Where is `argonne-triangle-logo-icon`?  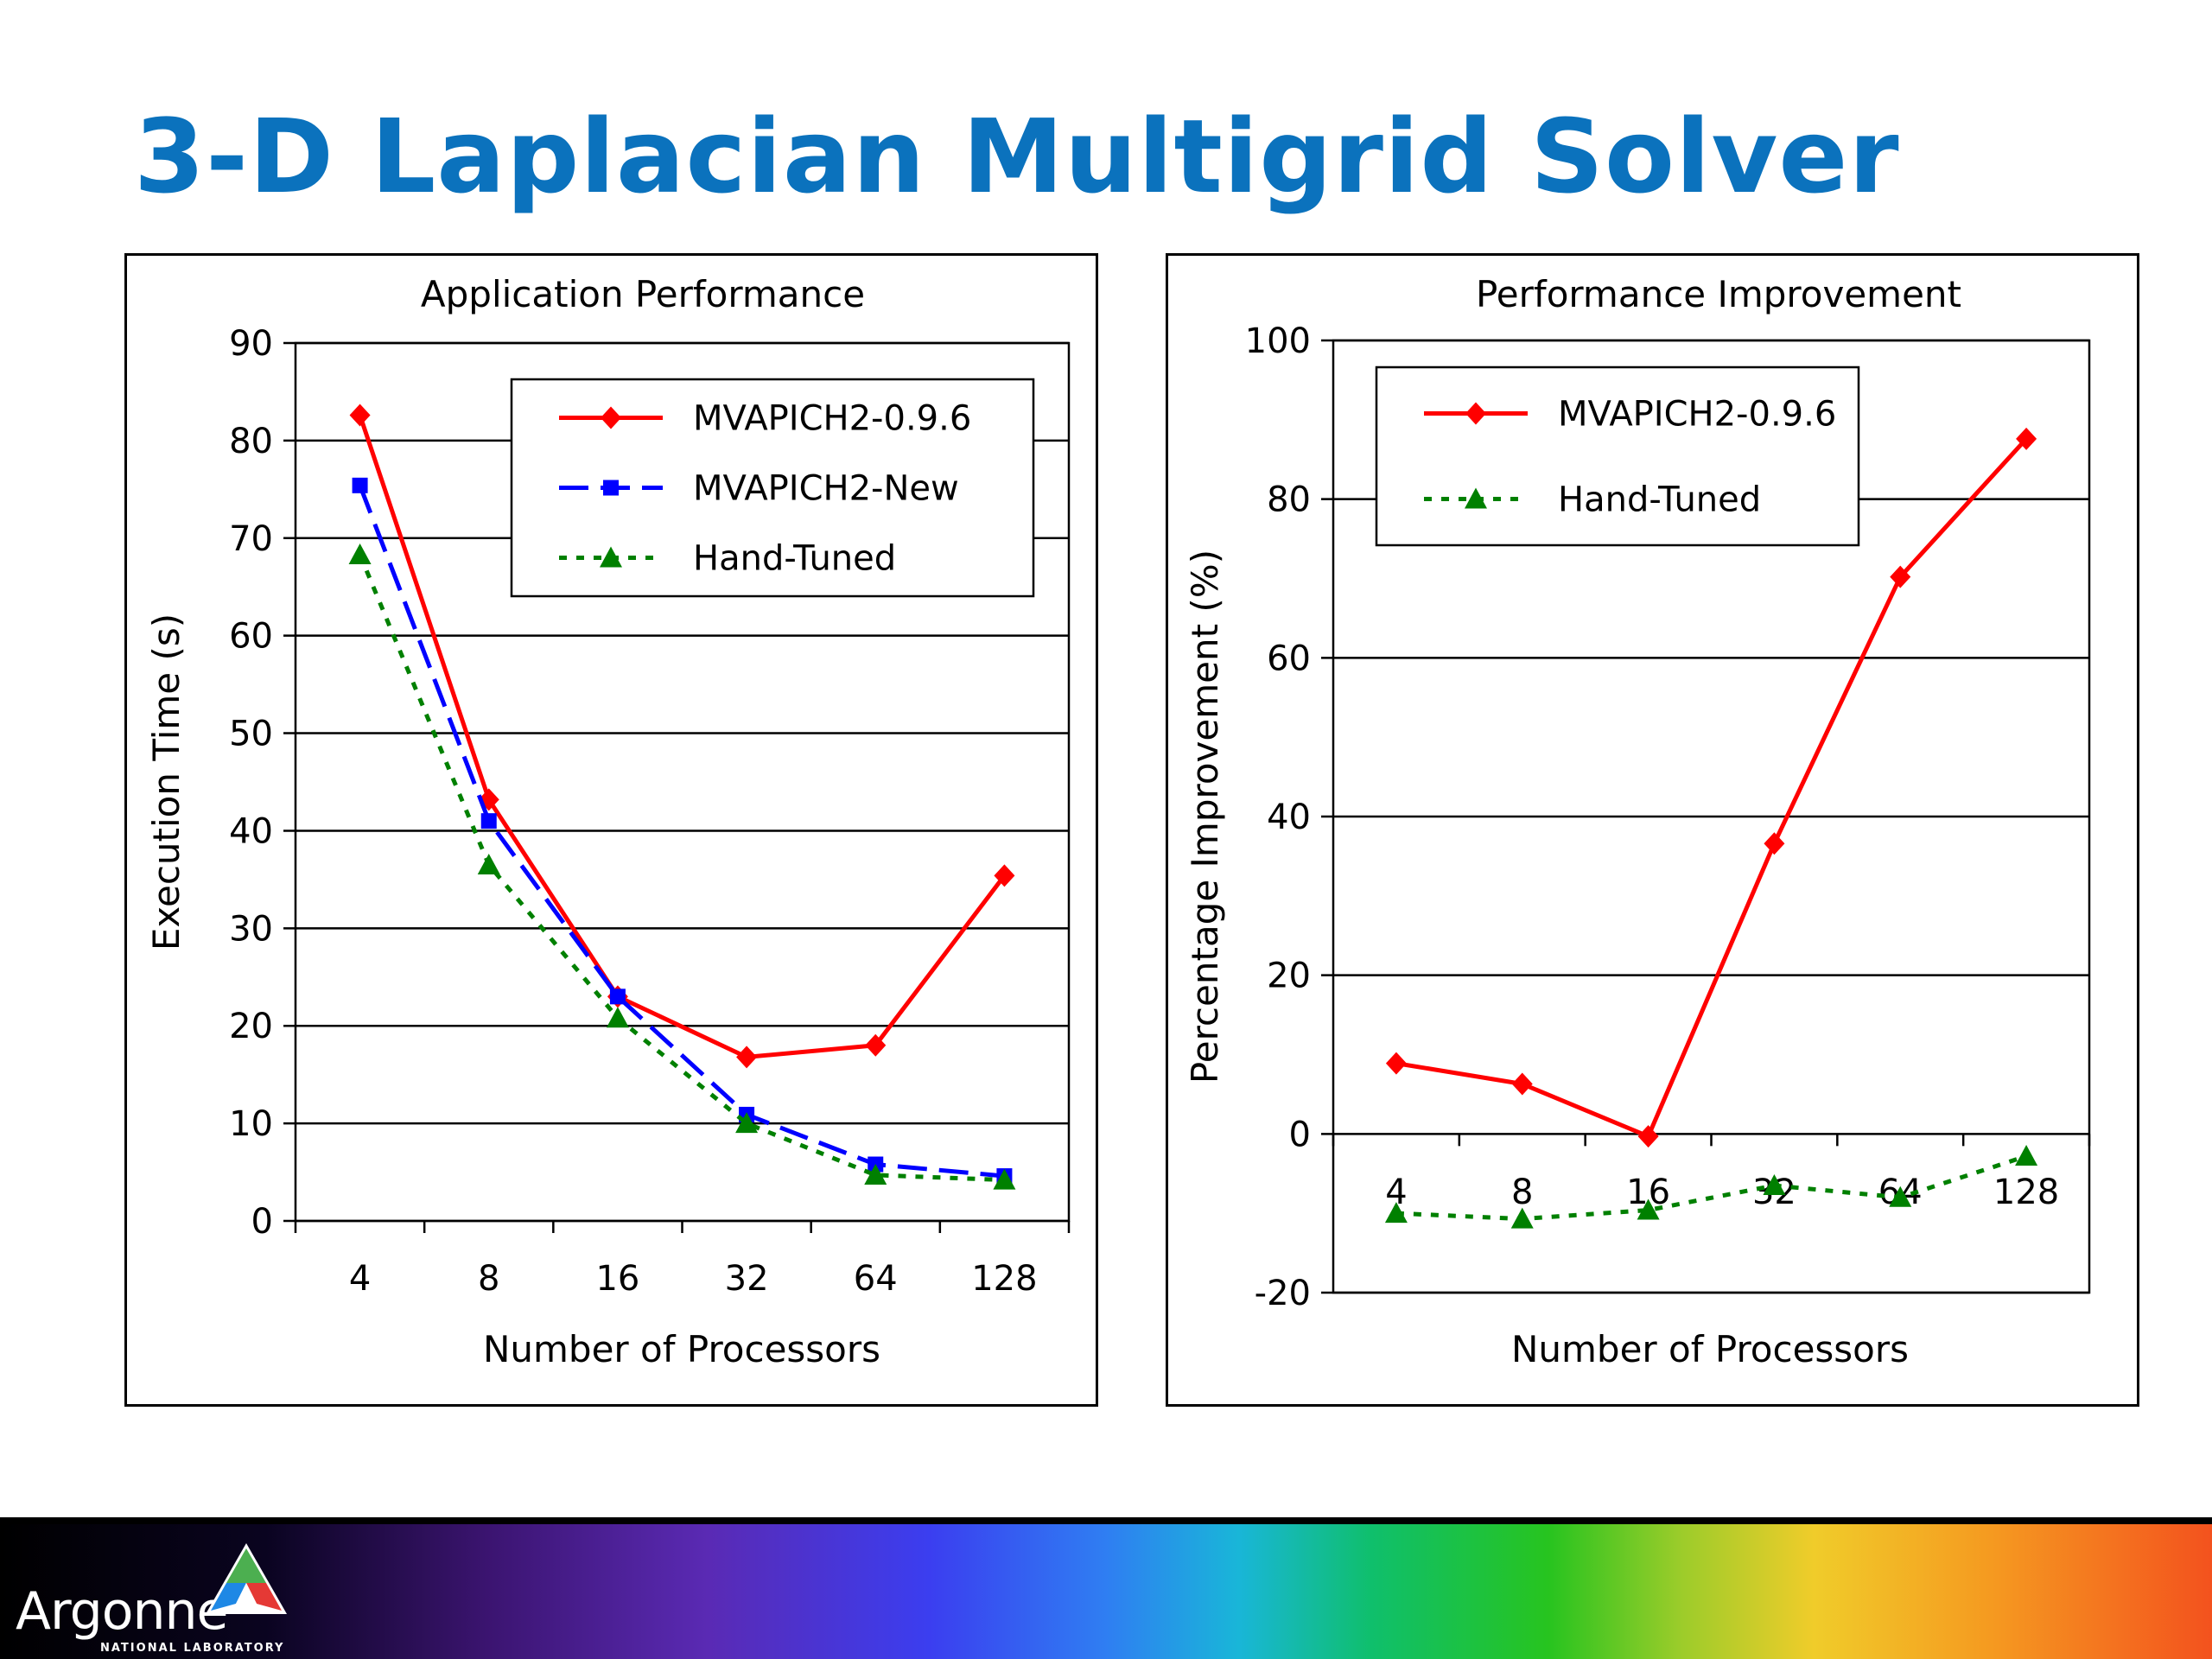 argonne-triangle-logo-icon is located at coordinates (246, 1578).